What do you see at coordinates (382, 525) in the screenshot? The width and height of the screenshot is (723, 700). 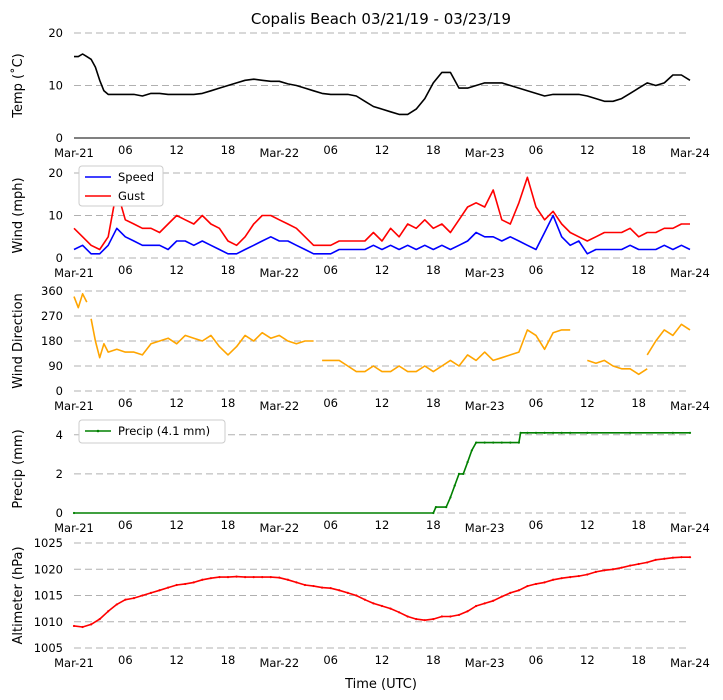 I see `precip-x-tick-label: 12` at bounding box center [382, 525].